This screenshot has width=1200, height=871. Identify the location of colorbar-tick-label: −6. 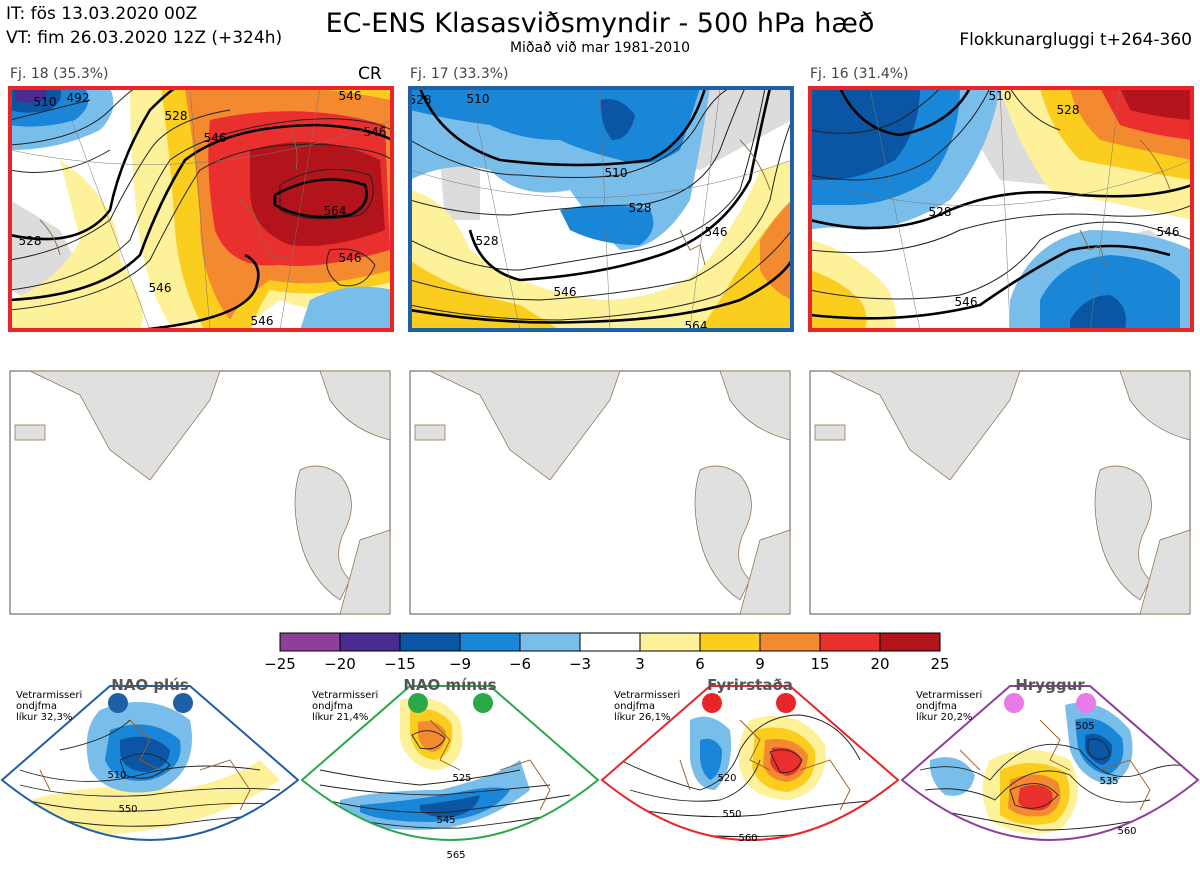
(520, 664).